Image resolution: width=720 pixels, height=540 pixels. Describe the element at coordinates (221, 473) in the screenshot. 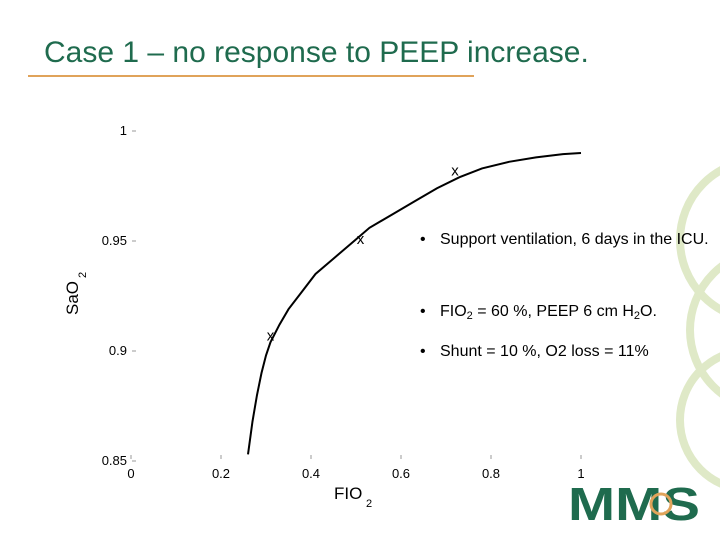

I see `x-tick-label: 0.2` at that location.